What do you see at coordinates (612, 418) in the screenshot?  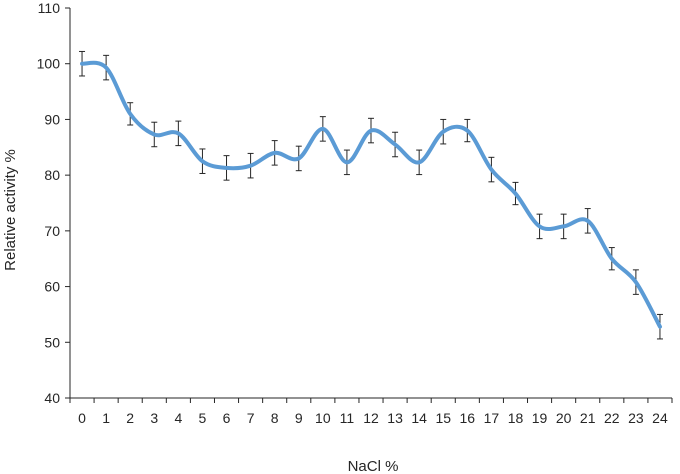 I see `x-tick-label: 22` at bounding box center [612, 418].